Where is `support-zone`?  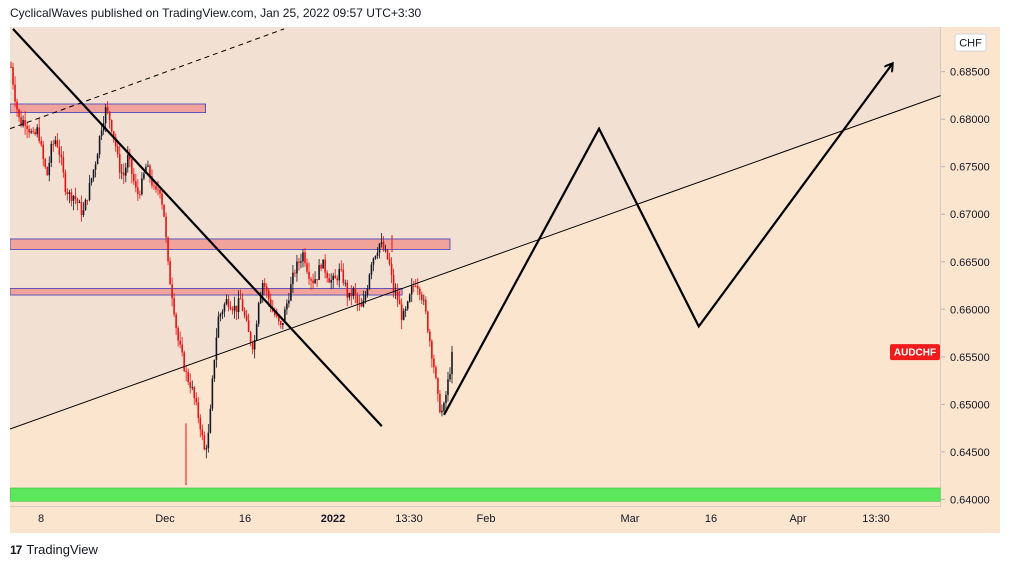 support-zone is located at coordinates (475, 494).